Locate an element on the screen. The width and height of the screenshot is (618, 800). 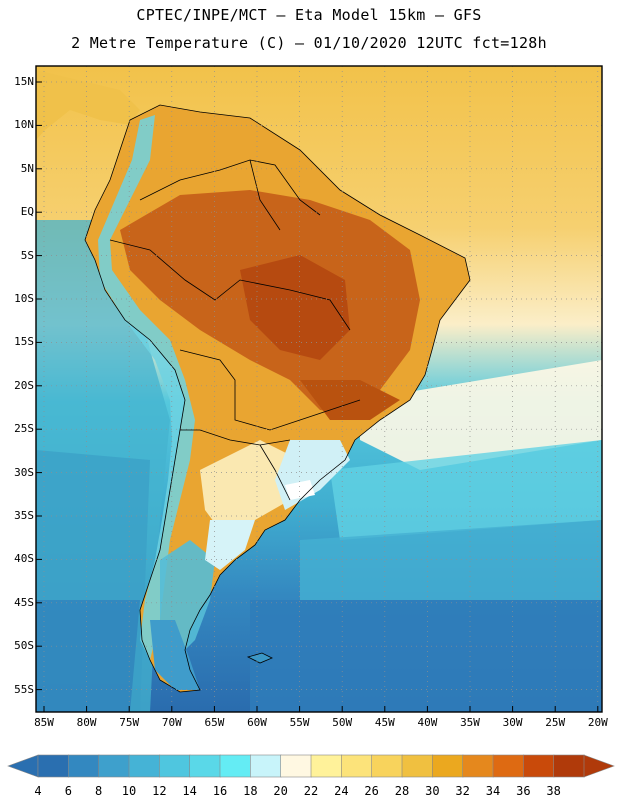
lat-label: 10N is located at coordinates (24, 125).